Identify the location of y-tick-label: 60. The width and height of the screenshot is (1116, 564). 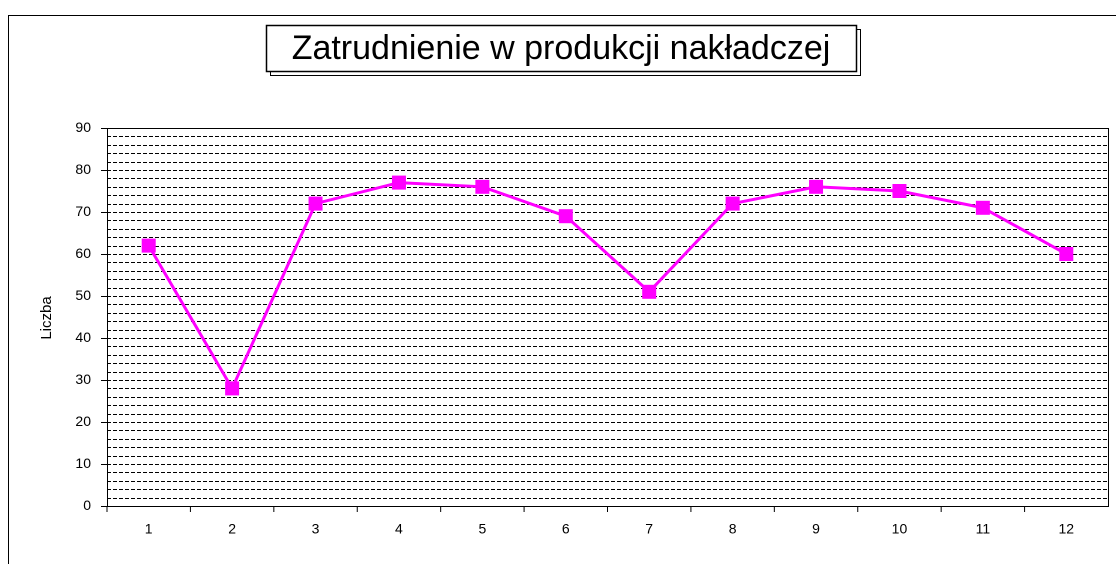
(83, 253).